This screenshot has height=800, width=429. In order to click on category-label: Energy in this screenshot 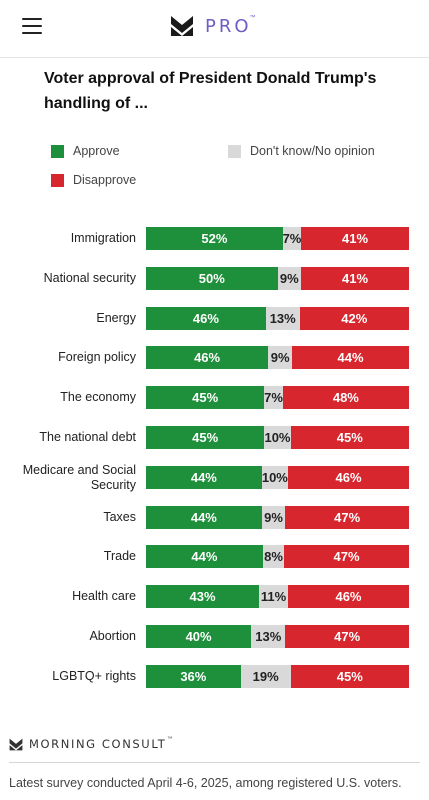, I will do `click(116, 318)`.